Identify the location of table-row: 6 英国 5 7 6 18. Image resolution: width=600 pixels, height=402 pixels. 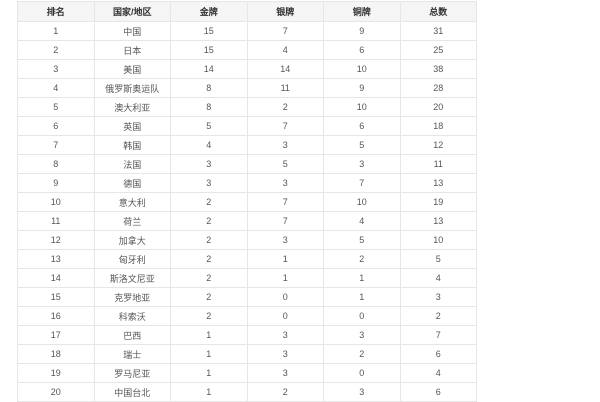
(247, 126).